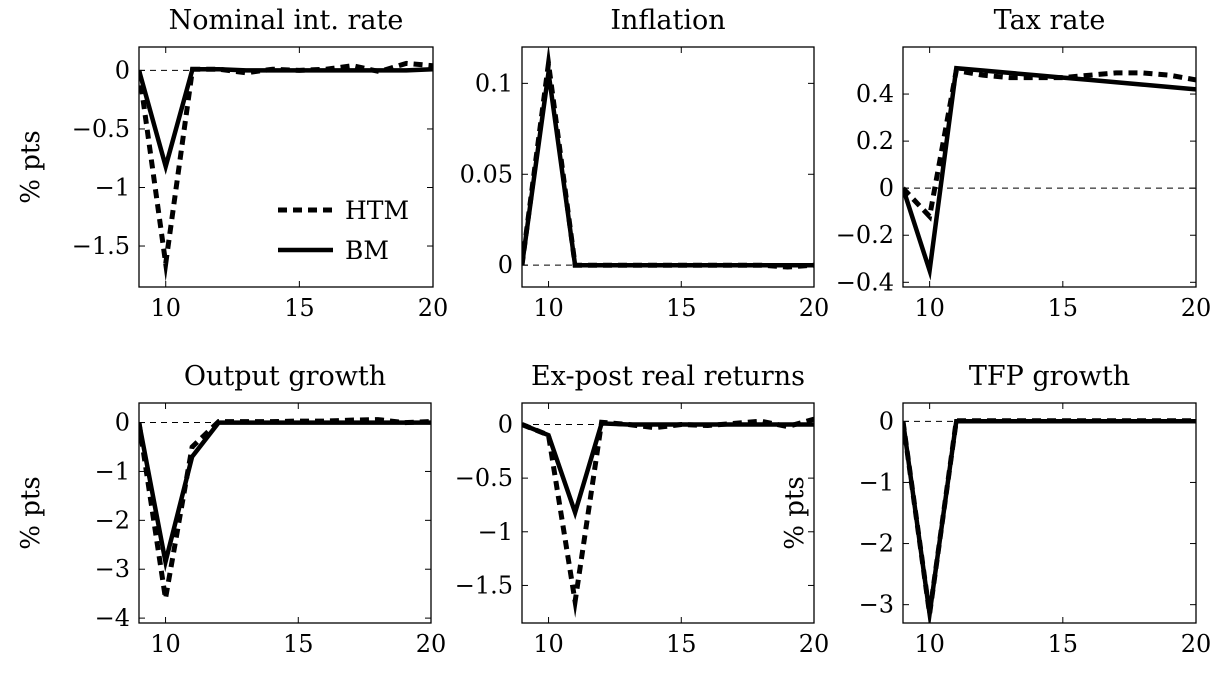 The width and height of the screenshot is (1225, 677). I want to click on chart-title: Tax rate, so click(1050, 20).